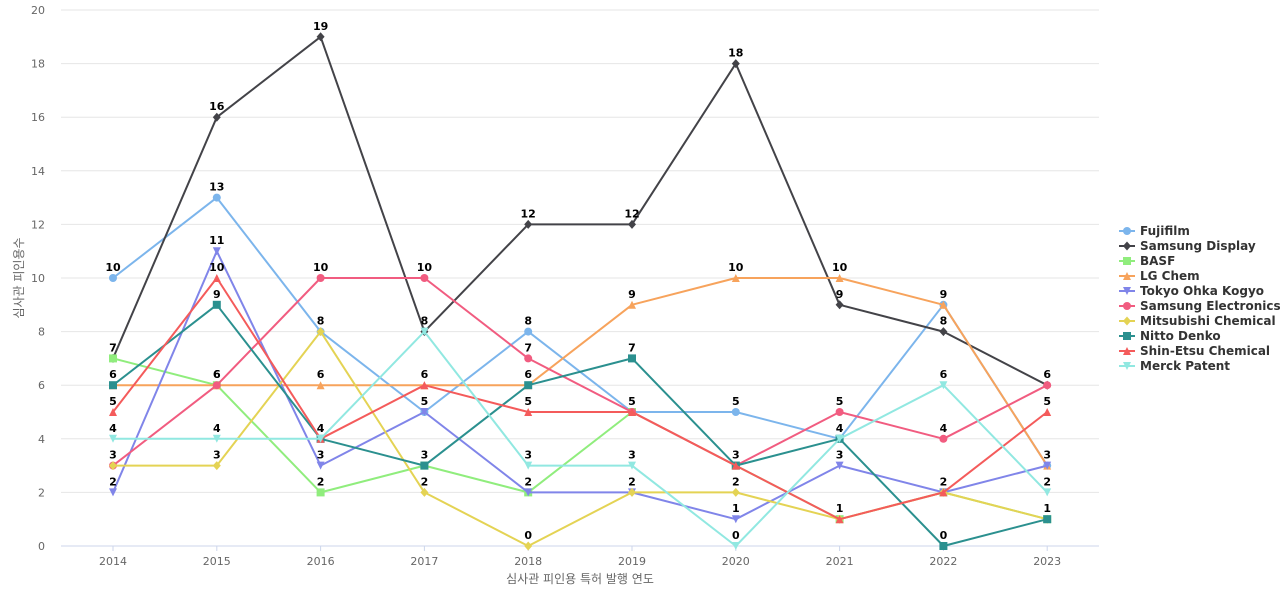 The width and height of the screenshot is (1280, 600). I want to click on legend-item: Nitto Denko, so click(1170, 336).